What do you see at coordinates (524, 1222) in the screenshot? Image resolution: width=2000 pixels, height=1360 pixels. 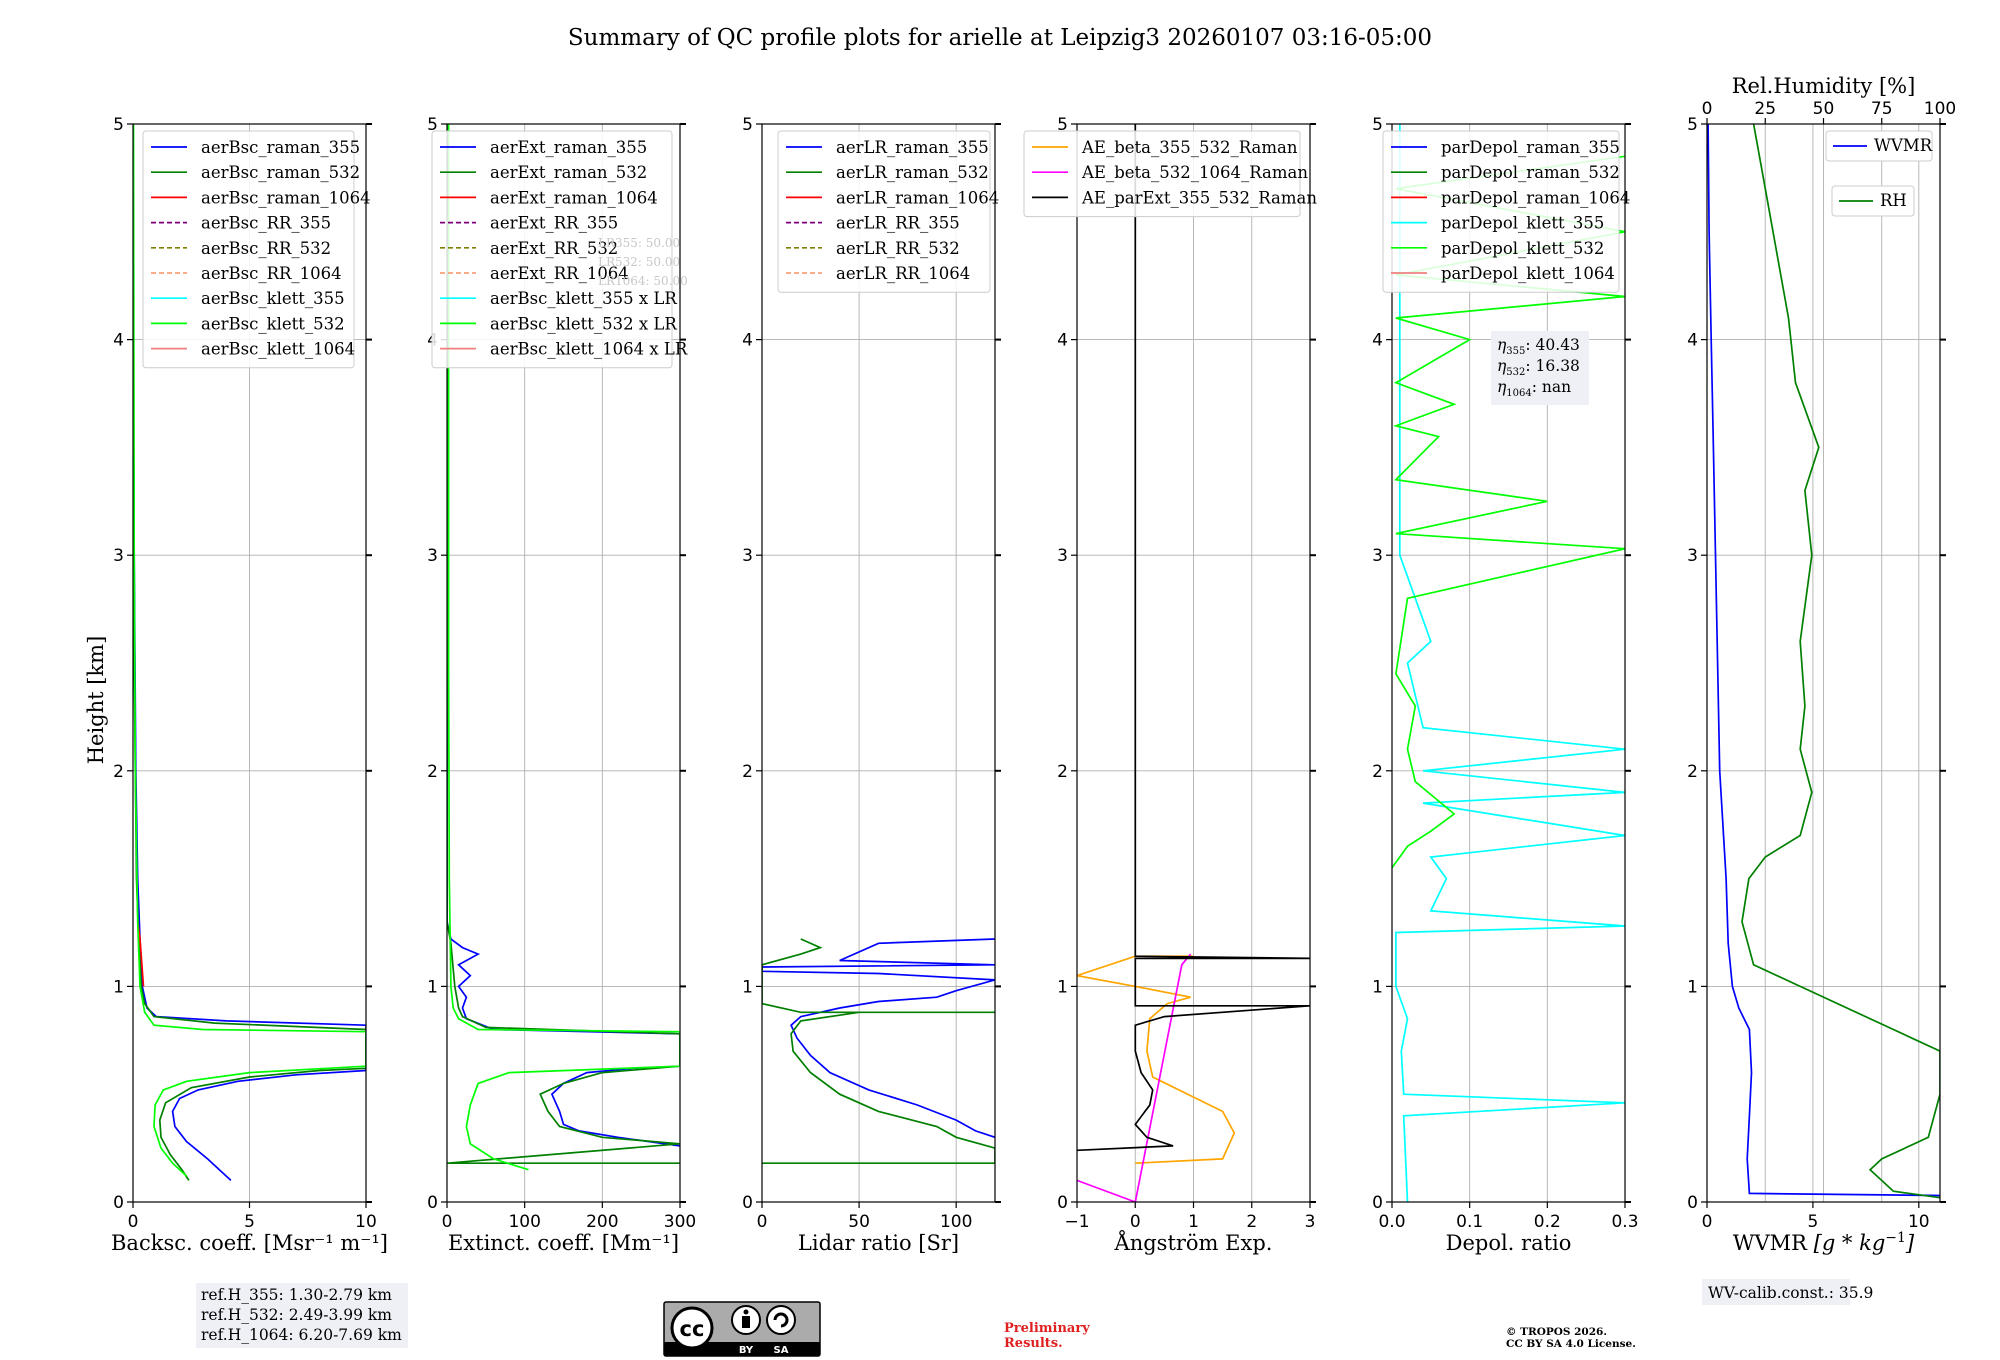 I see `x-tick-label: 100` at bounding box center [524, 1222].